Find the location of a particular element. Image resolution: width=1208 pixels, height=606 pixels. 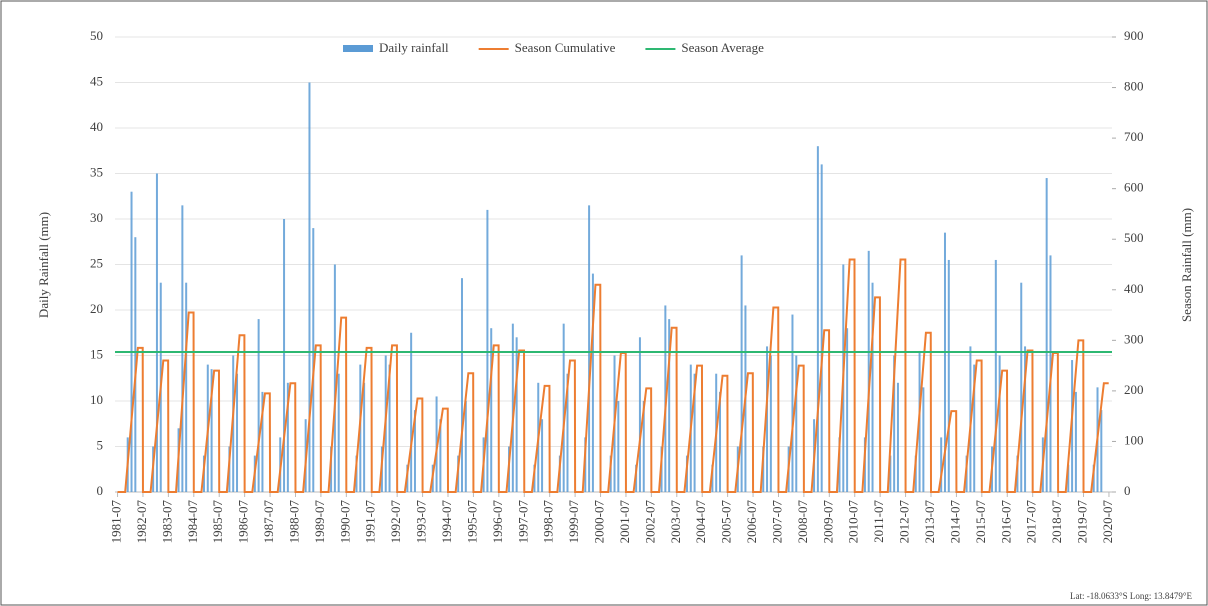

x-tick-label: 1986-07 is located at coordinates (243, 522).